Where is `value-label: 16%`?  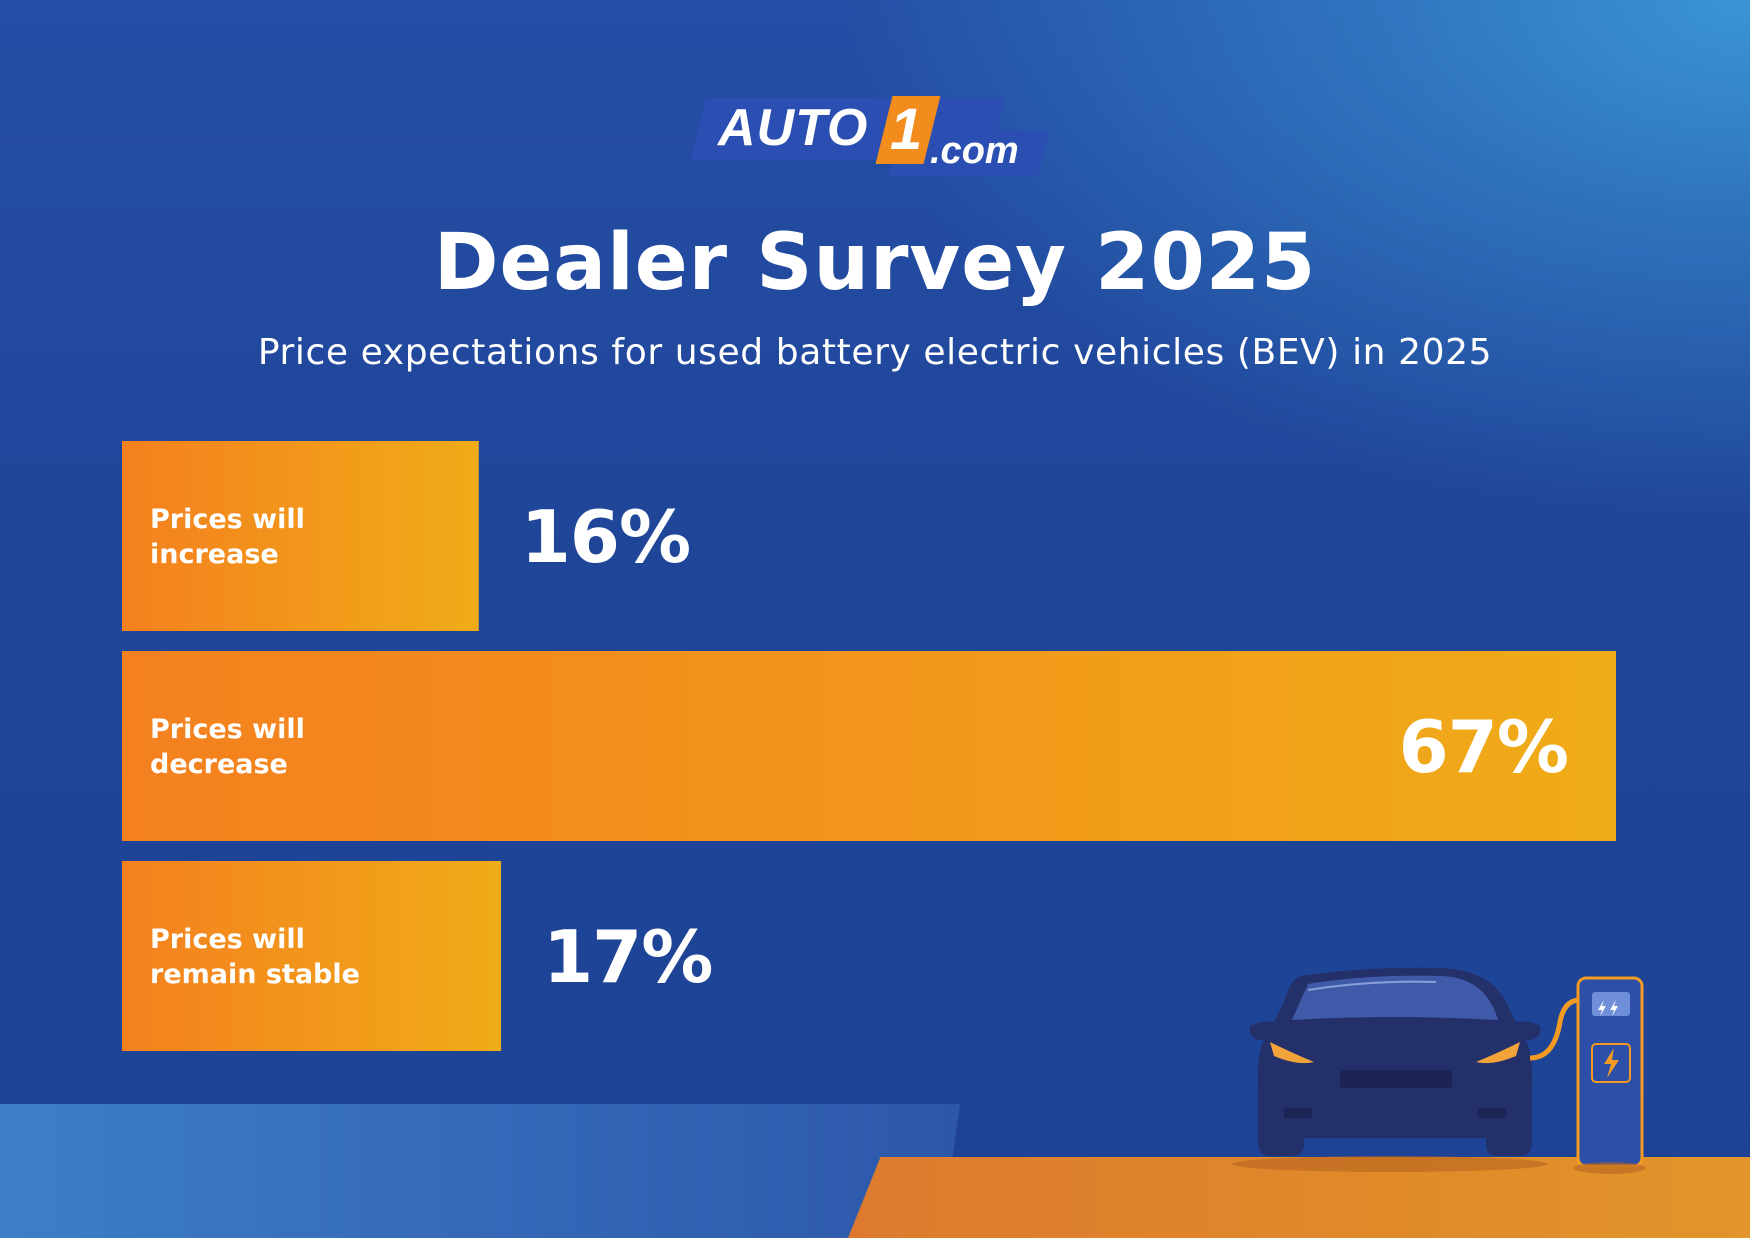 value-label: 16% is located at coordinates (605, 537).